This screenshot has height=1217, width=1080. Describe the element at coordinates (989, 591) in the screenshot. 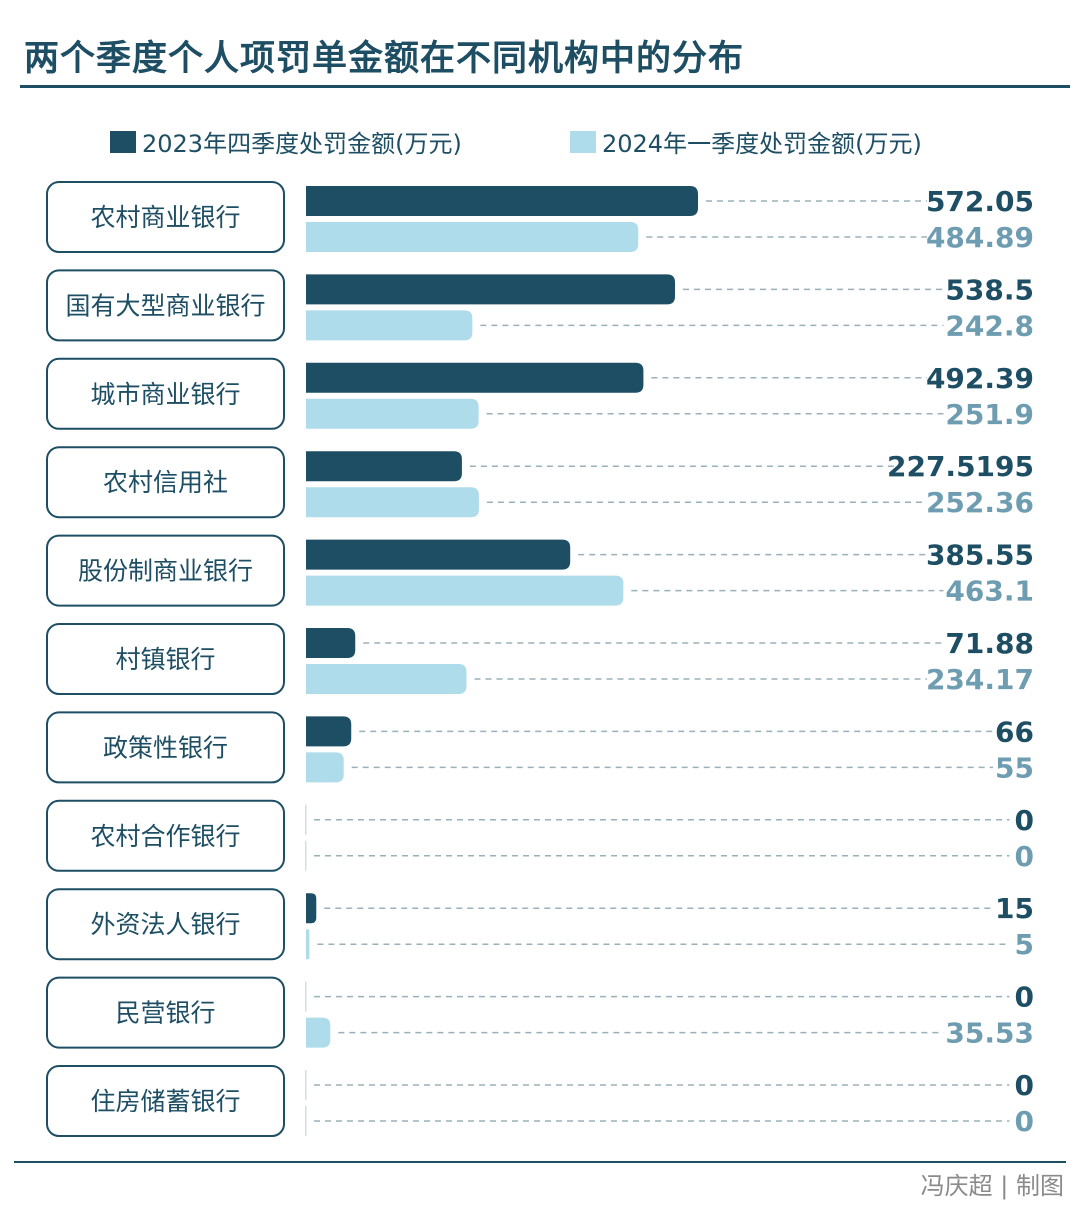

I see `value-label: 463.1` at that location.